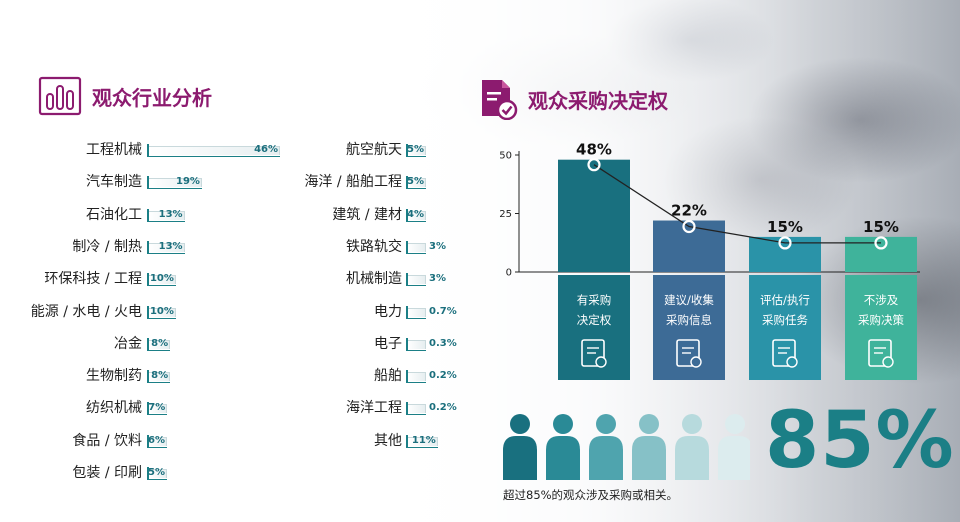 The height and width of the screenshot is (522, 960). Describe the element at coordinates (114, 376) in the screenshot. I see `industry-label: 生物制药` at that location.